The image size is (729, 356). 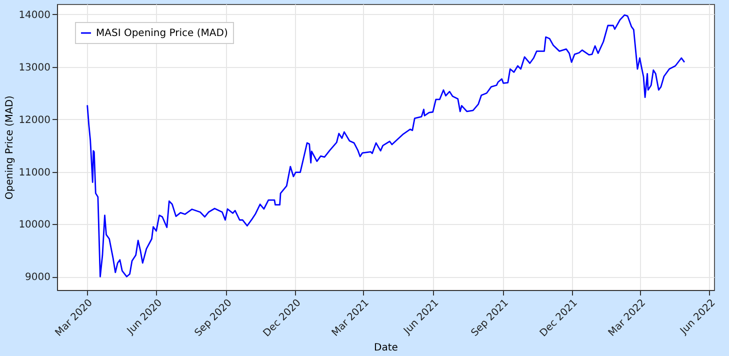 What do you see at coordinates (162, 33) in the screenshot?
I see `legend-label: MASI Opening Price (MAD)` at bounding box center [162, 33].